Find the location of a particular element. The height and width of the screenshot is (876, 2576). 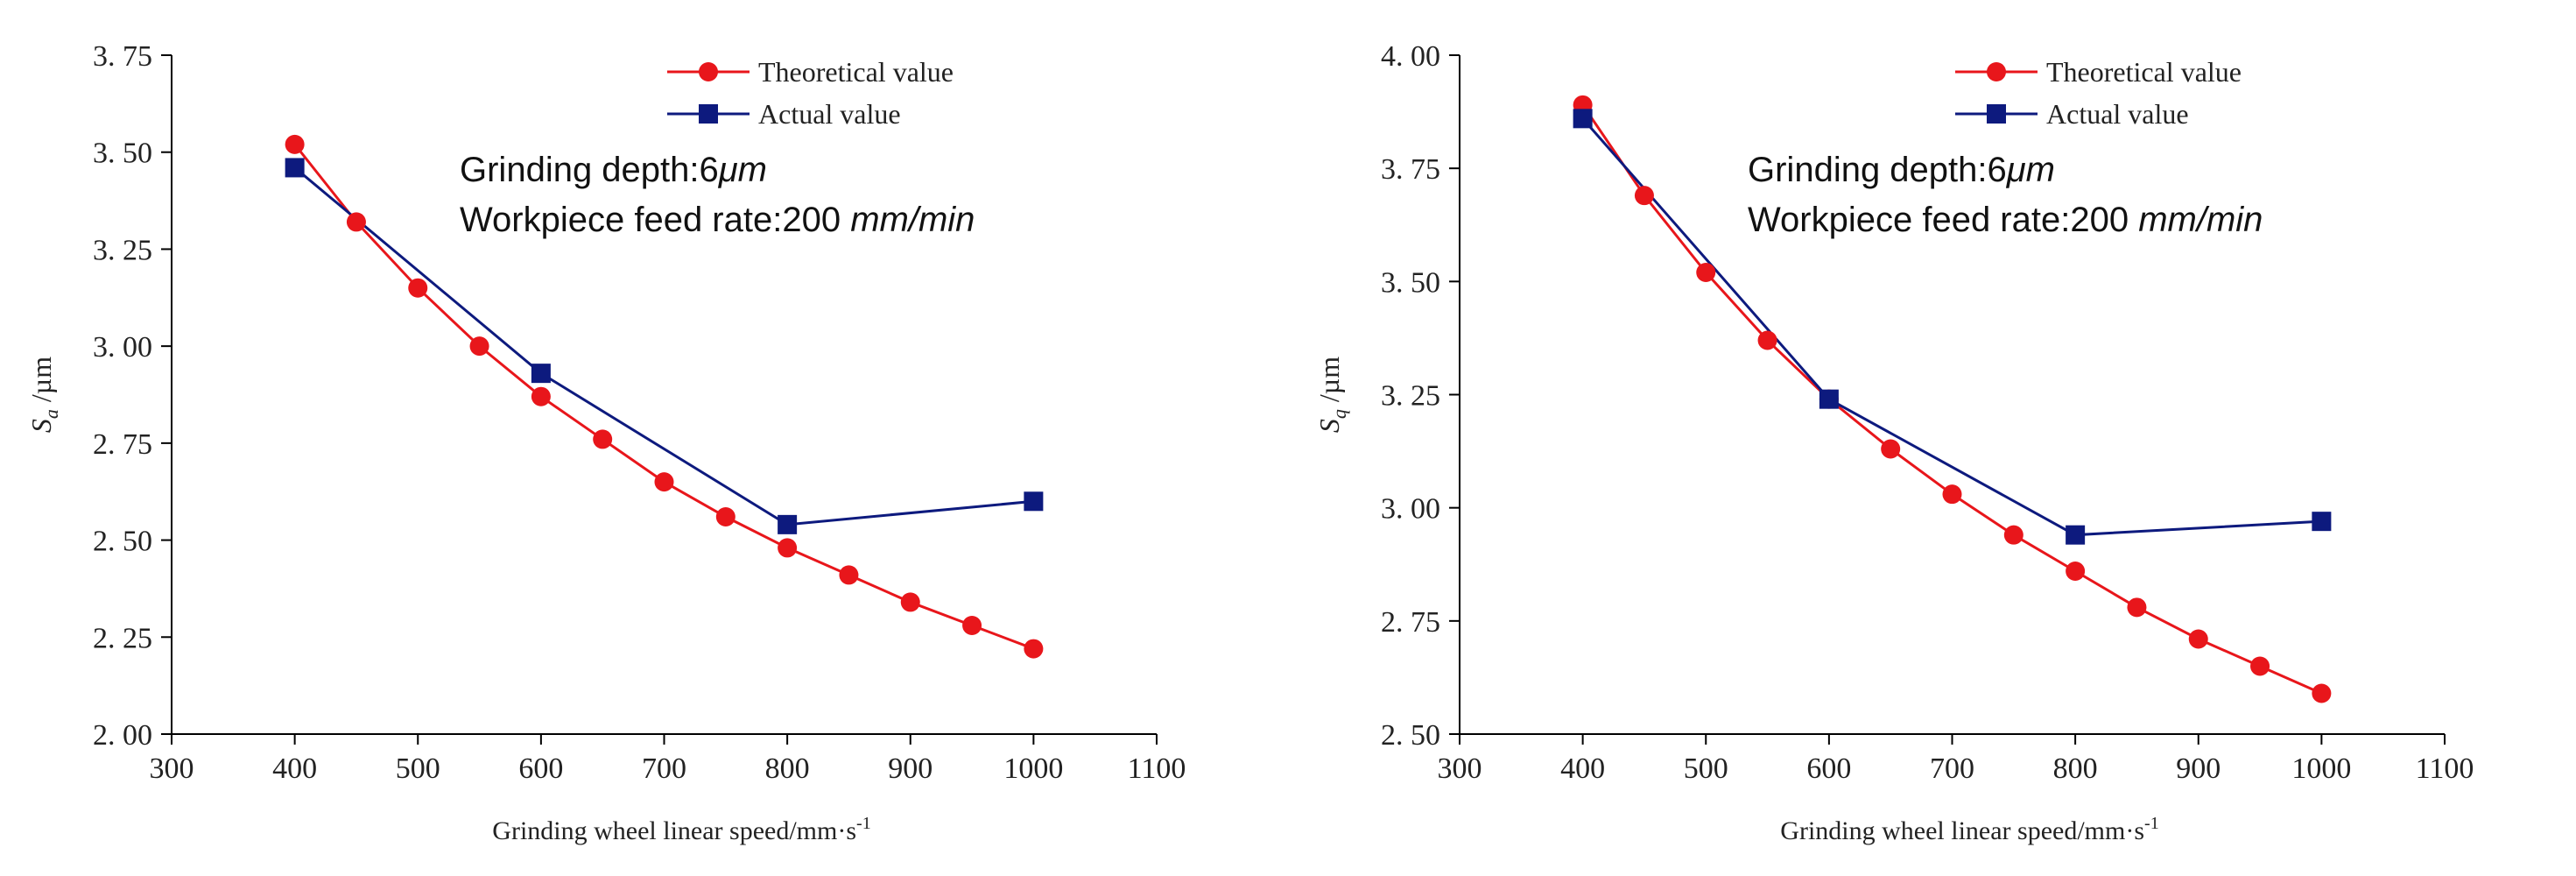

y-axis-label-subscript: q is located at coordinates (1339, 414).